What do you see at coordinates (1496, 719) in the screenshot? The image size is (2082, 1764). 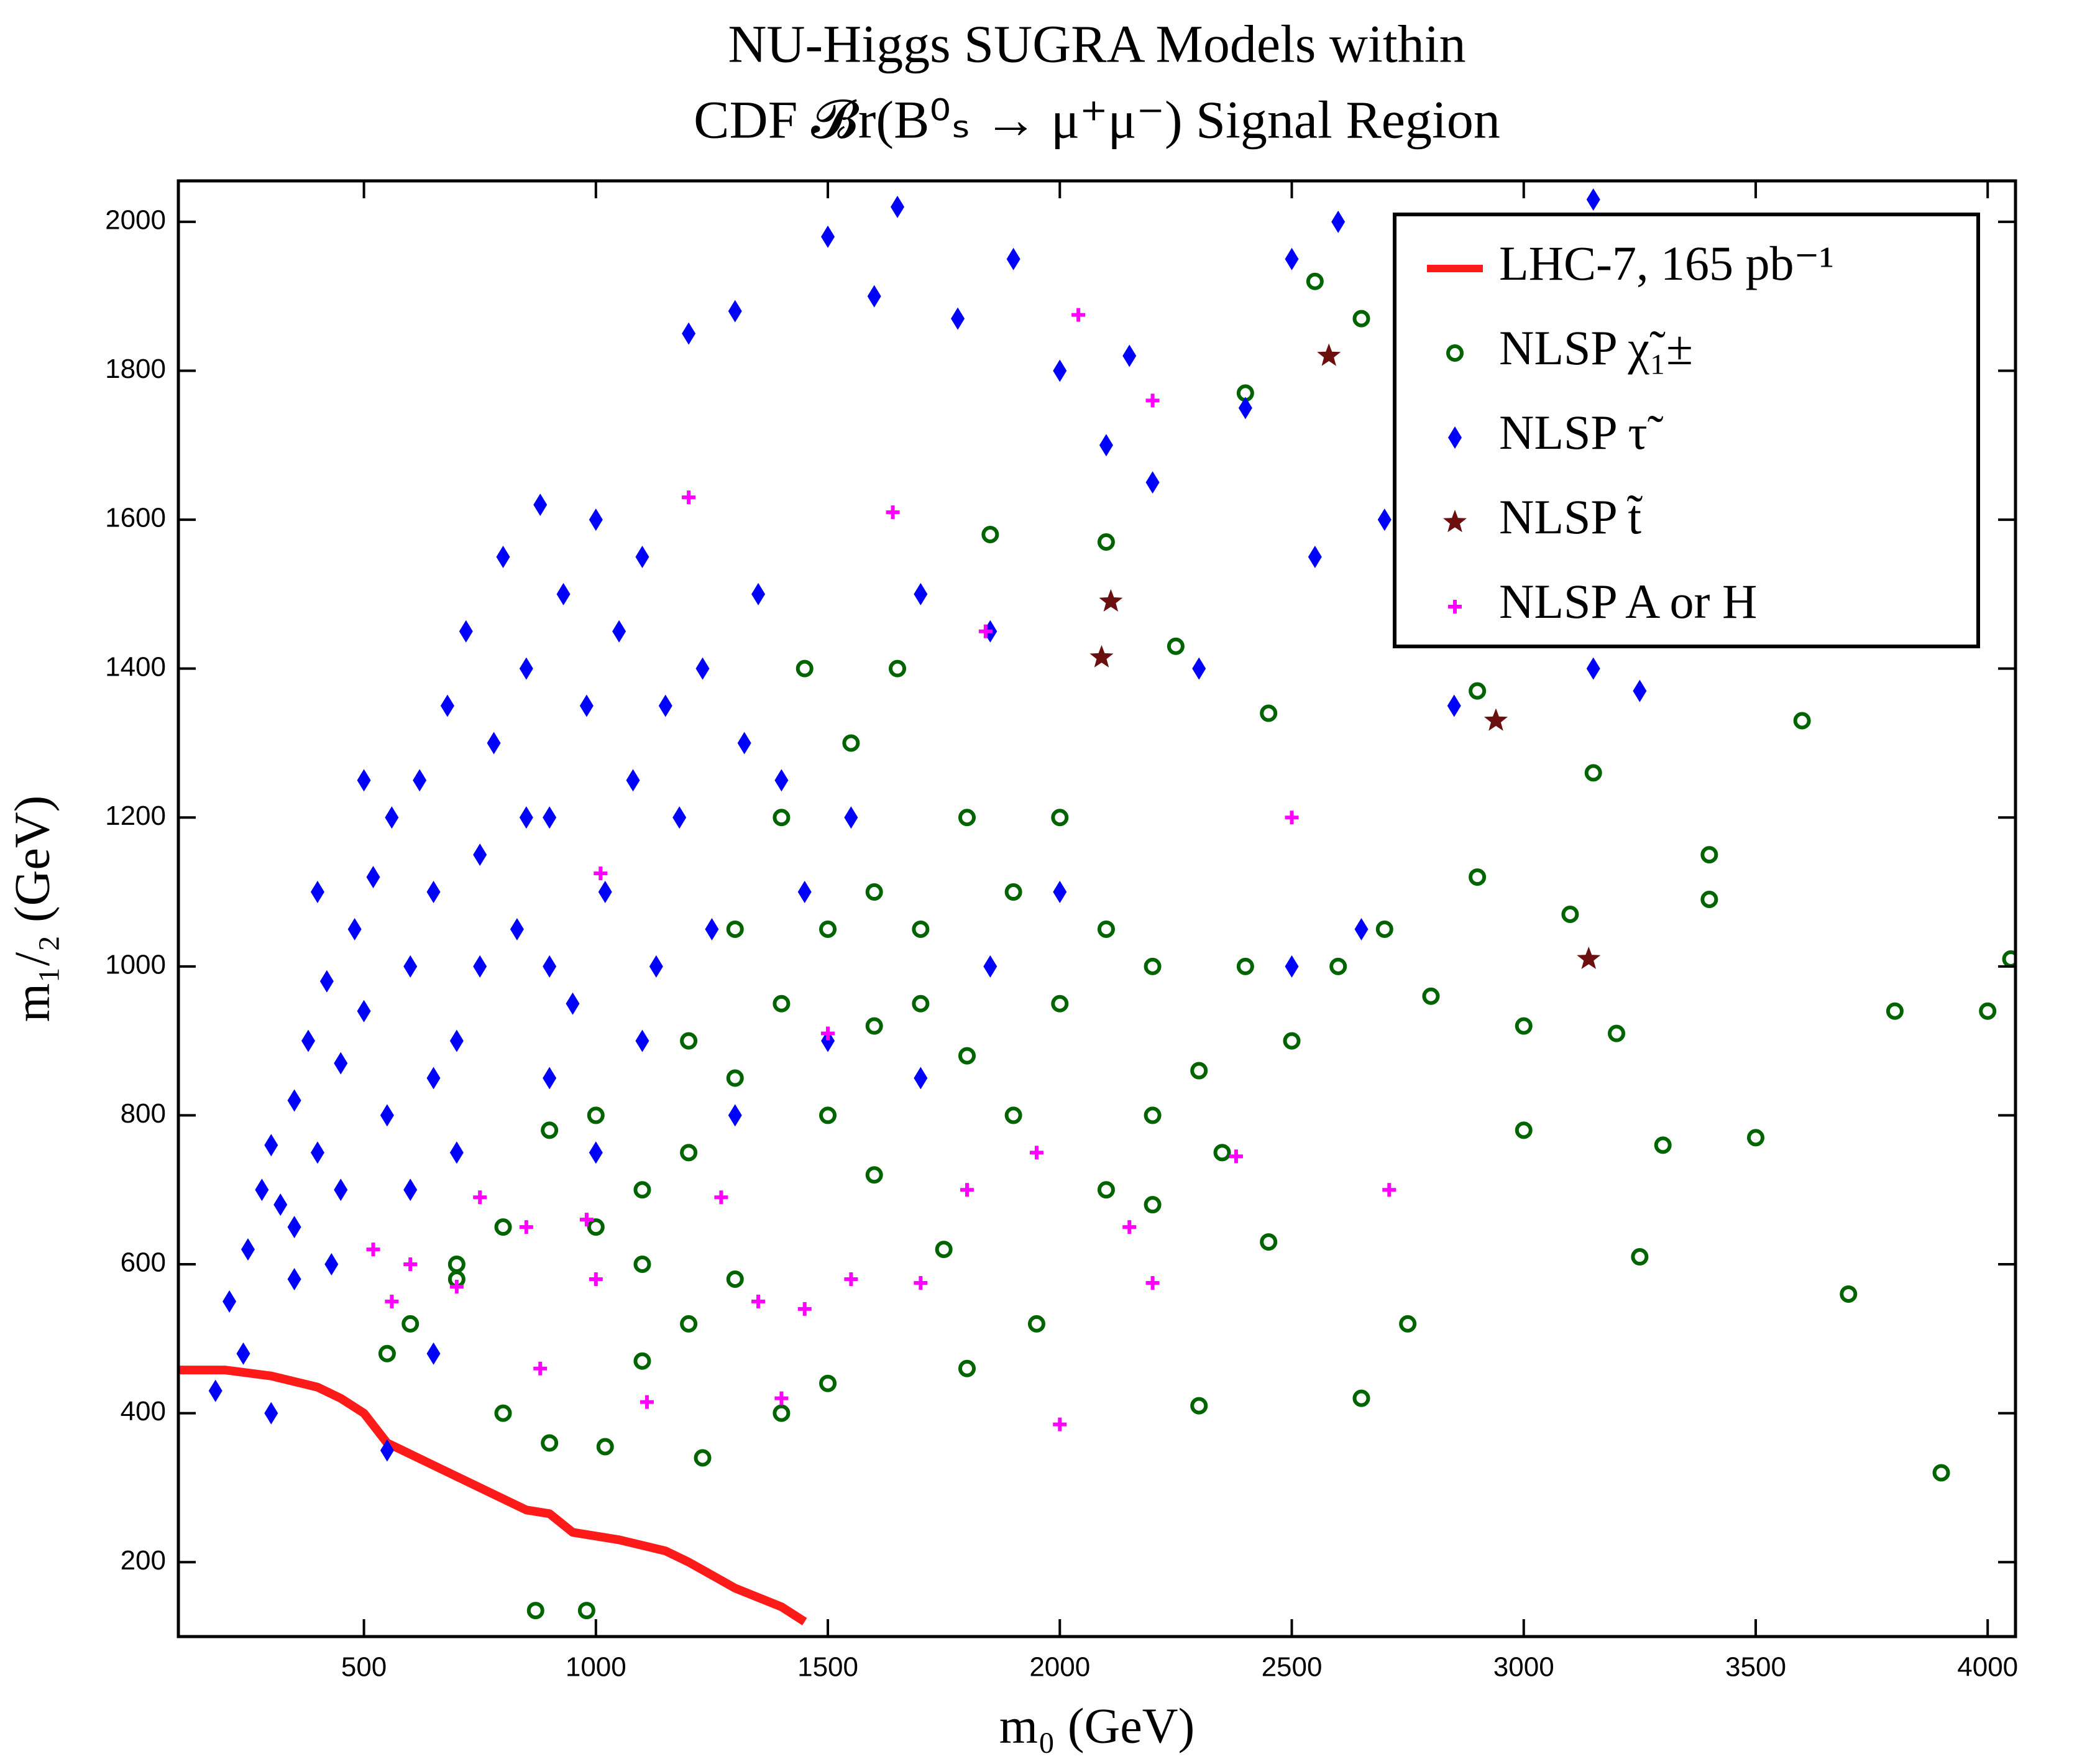 I see `star-point` at bounding box center [1496, 719].